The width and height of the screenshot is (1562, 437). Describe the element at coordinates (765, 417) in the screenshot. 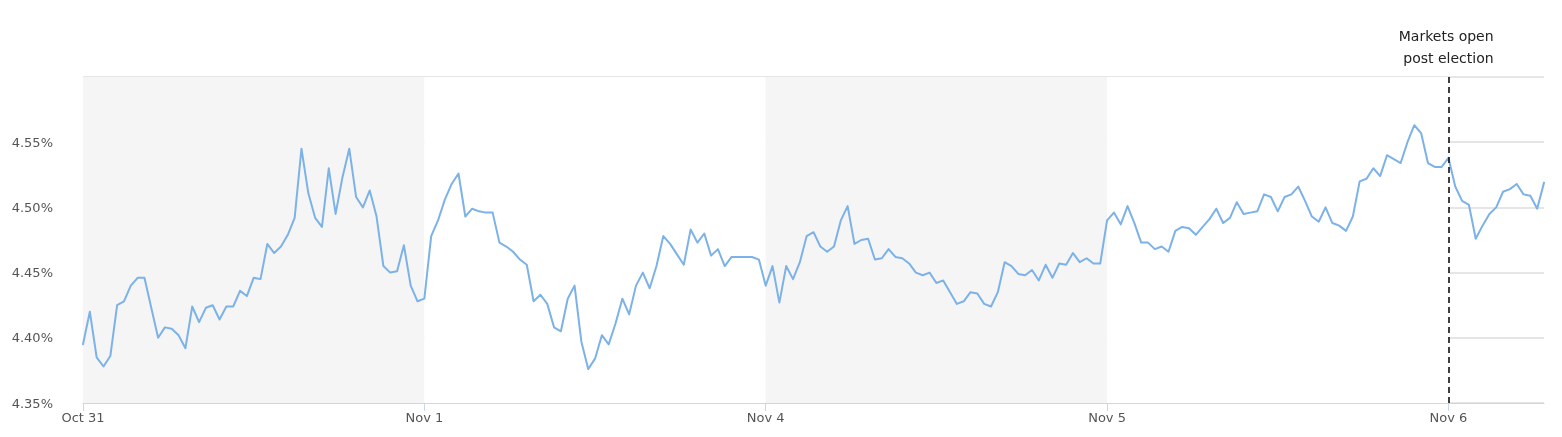

I see `x-tick-label: Nov 4` at that location.